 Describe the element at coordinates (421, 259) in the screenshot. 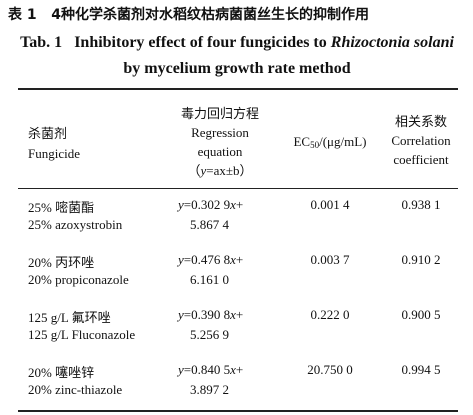

I see `correlation-value: 0.910 2` at that location.